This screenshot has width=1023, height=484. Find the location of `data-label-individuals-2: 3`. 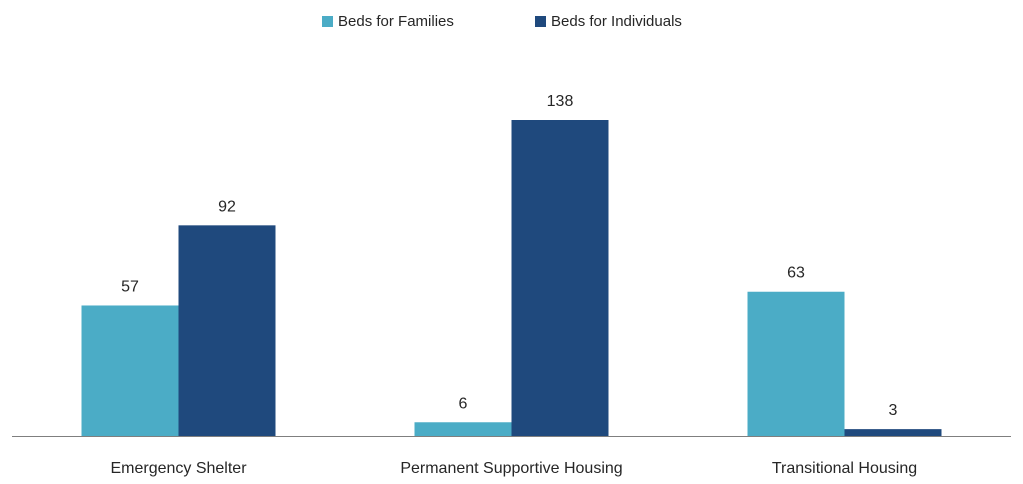

data-label-individuals-2: 3 is located at coordinates (893, 410).